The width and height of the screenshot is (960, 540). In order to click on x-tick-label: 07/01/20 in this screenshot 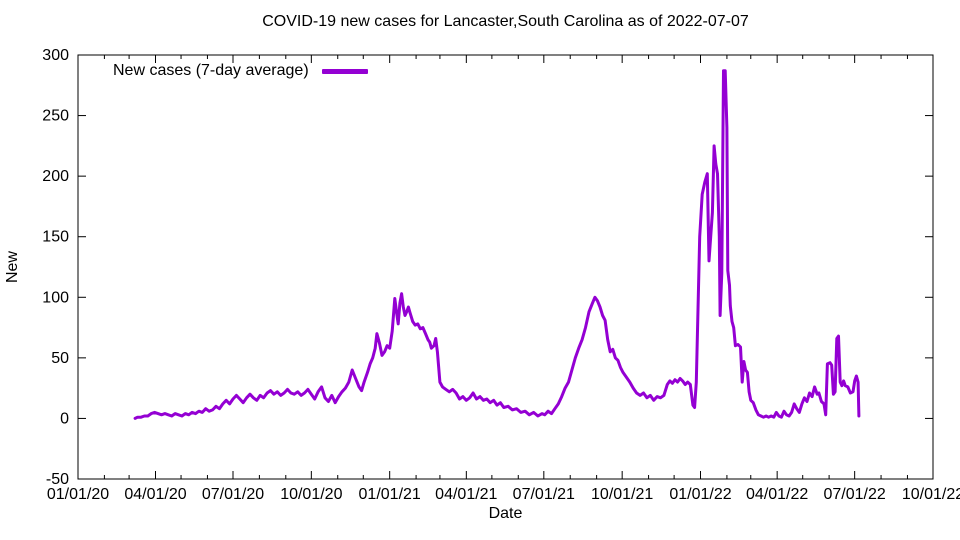, I will do `click(233, 494)`.